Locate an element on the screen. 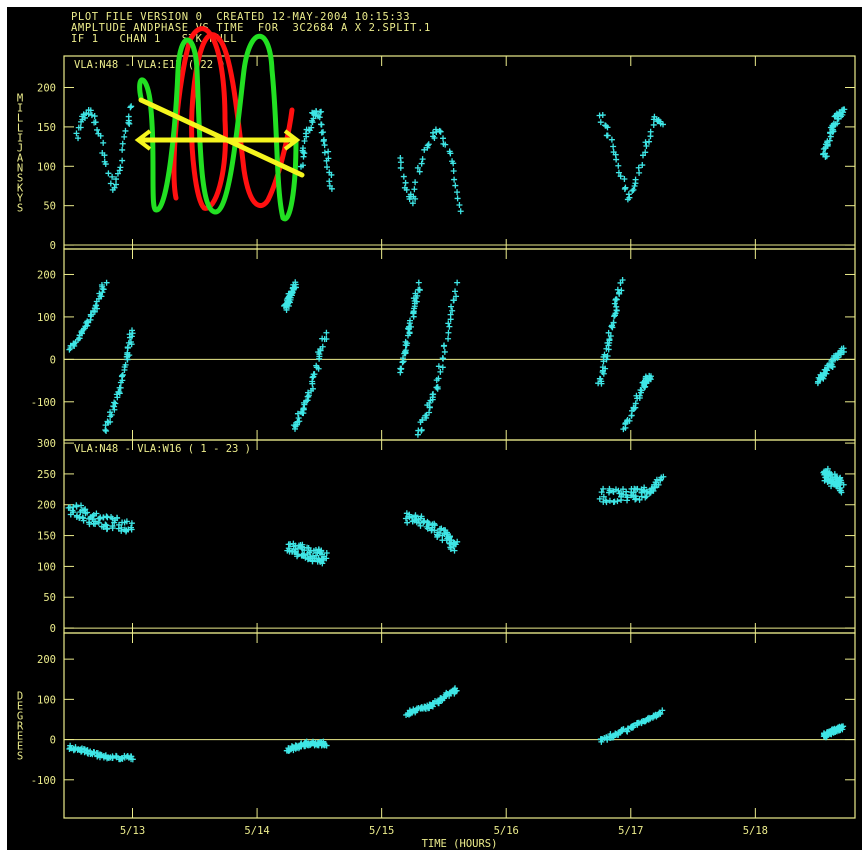 This screenshot has width=863, height=856. x-tick-label: 5/17 is located at coordinates (630, 831).